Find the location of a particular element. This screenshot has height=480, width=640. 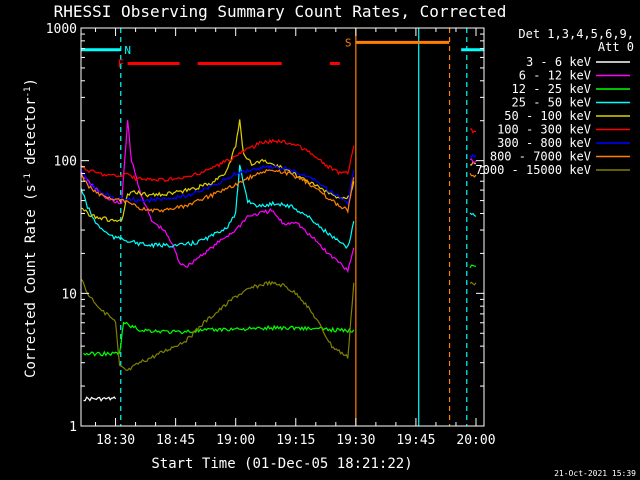

x-tick-label: 18:30 is located at coordinates (115, 440).